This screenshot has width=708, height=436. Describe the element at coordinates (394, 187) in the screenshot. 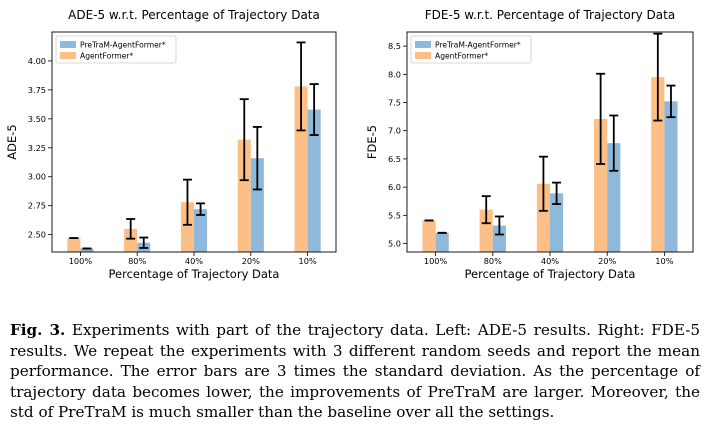

I see `y-tick-label: 6.0` at that location.